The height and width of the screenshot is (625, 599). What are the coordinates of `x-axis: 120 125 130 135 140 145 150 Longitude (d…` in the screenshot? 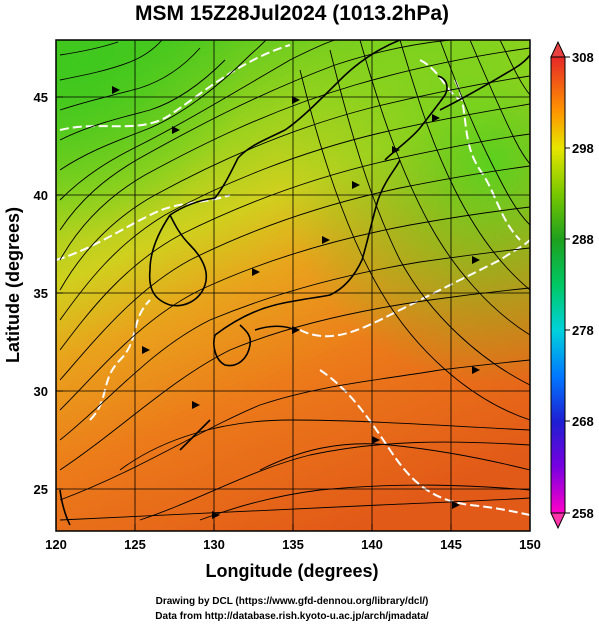 It's located at (293, 552).